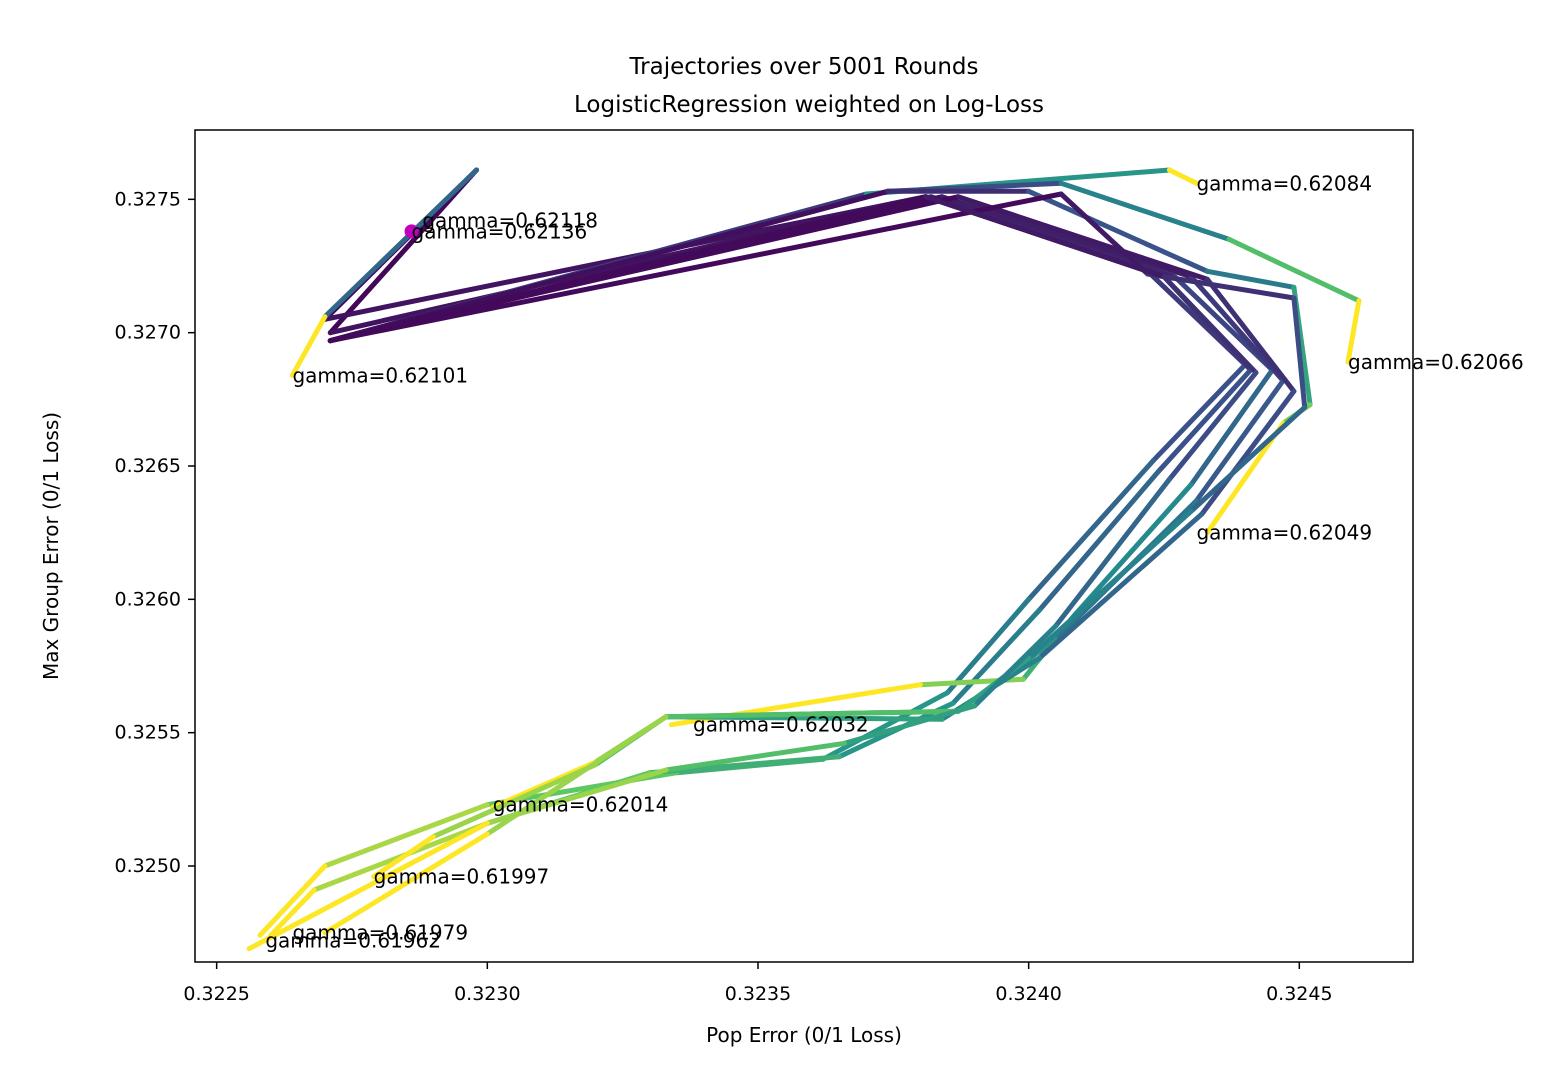  I want to click on x-axis-label: Pop Error (0/1 Loss), so click(804, 1035).